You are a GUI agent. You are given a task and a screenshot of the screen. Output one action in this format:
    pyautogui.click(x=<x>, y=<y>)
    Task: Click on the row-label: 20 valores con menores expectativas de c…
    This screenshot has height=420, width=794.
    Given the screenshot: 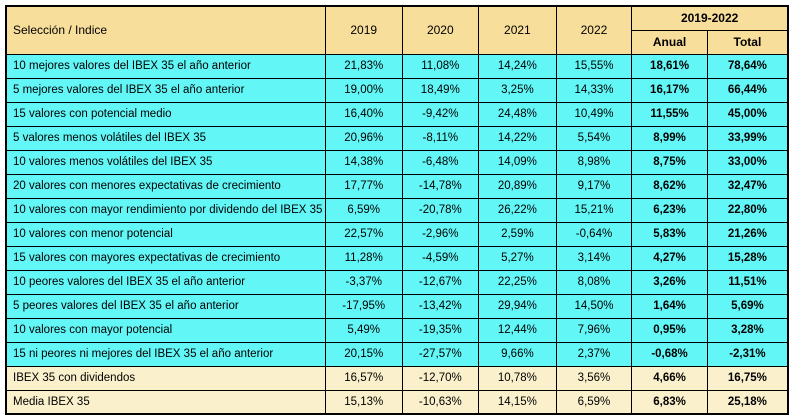 What is the action you would take?
    pyautogui.click(x=165, y=186)
    